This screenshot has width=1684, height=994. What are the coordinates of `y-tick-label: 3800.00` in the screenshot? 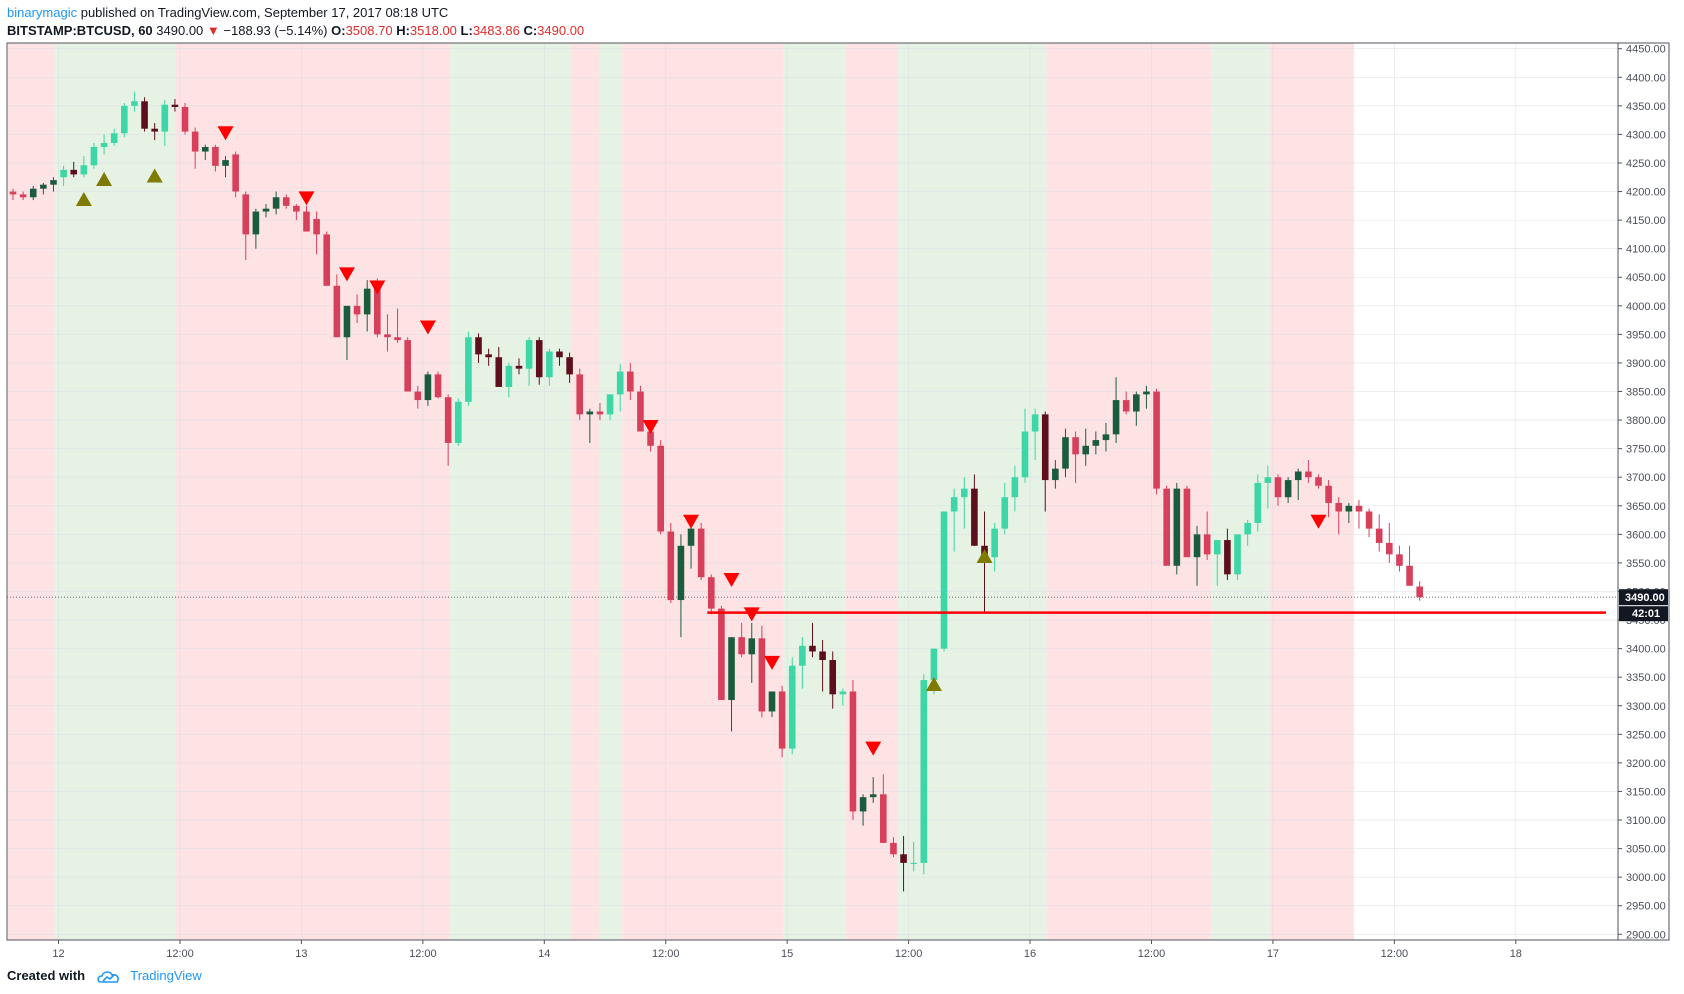 It's located at (1646, 421).